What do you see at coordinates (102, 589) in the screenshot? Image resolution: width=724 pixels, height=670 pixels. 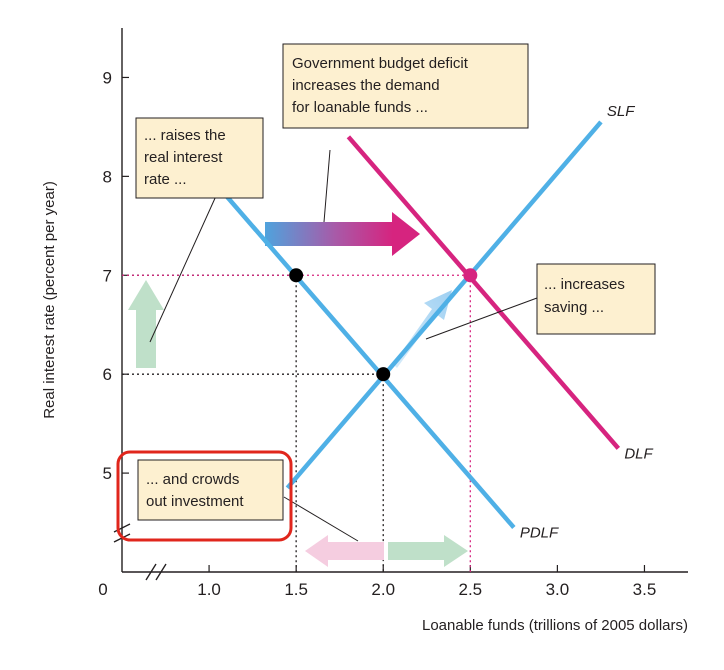 I see `x-origin-label: 0` at bounding box center [102, 589].